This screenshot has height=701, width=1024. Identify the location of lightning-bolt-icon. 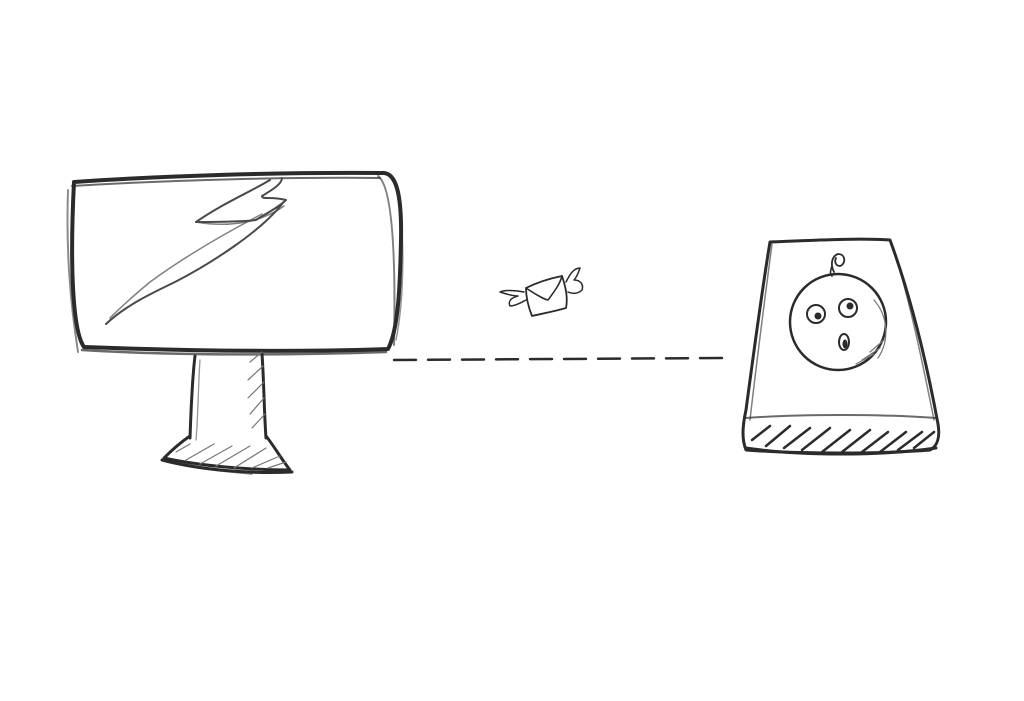
(196, 251).